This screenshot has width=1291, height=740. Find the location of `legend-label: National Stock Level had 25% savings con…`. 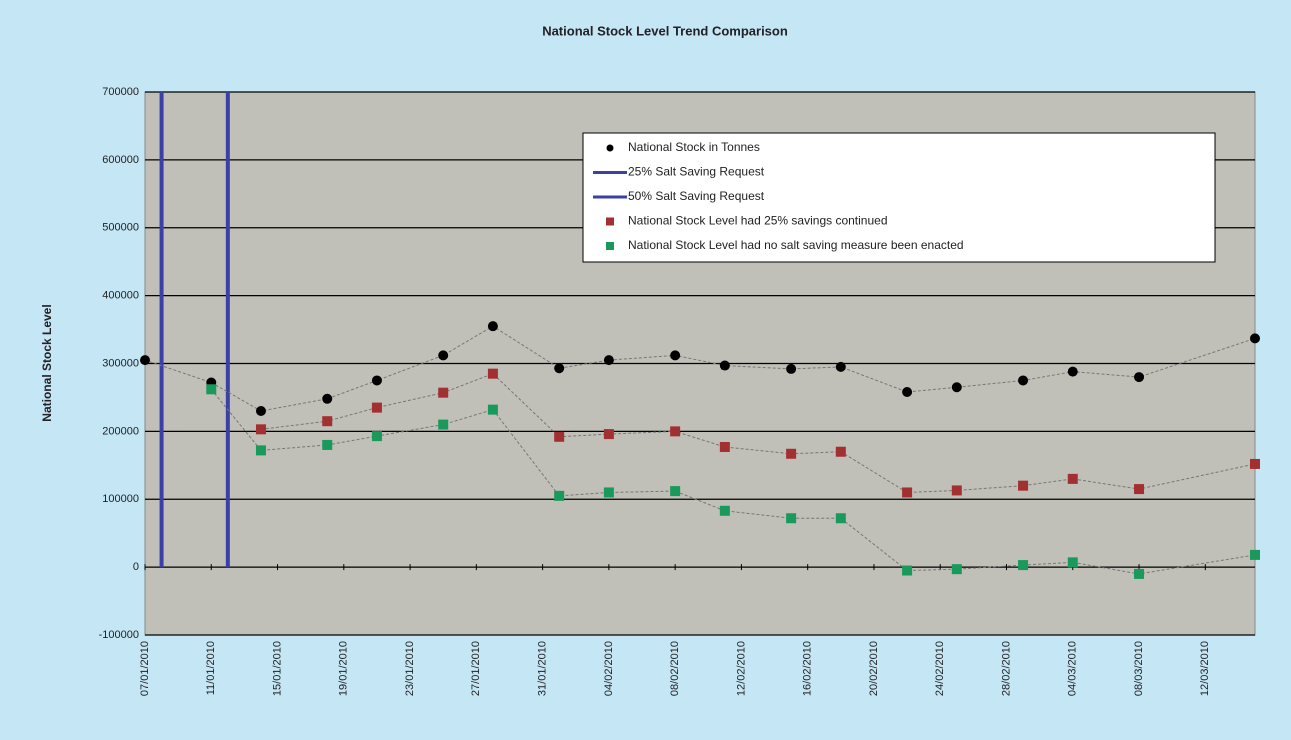

legend-label: National Stock Level had 25% savings con… is located at coordinates (758, 221).